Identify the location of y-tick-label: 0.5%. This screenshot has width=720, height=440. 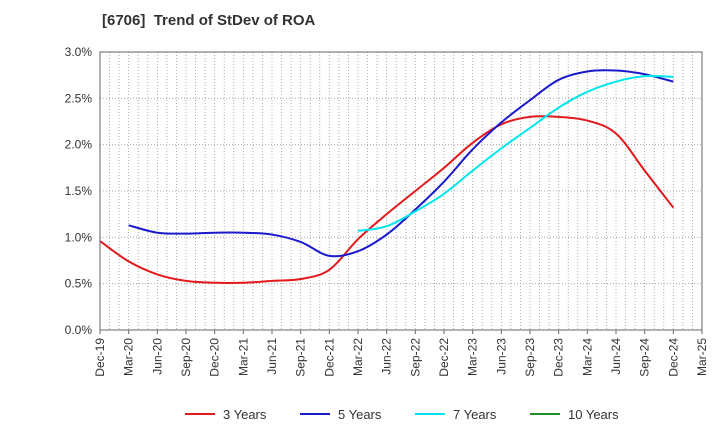
(79, 284).